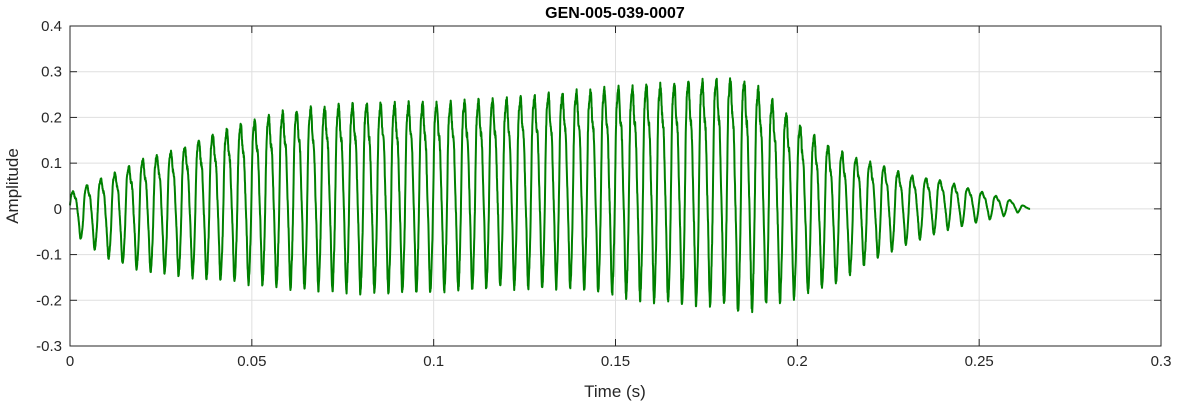 This screenshot has width=1177, height=404. Describe the element at coordinates (615, 391) in the screenshot. I see `x-axis-title: Time (s)` at that location.